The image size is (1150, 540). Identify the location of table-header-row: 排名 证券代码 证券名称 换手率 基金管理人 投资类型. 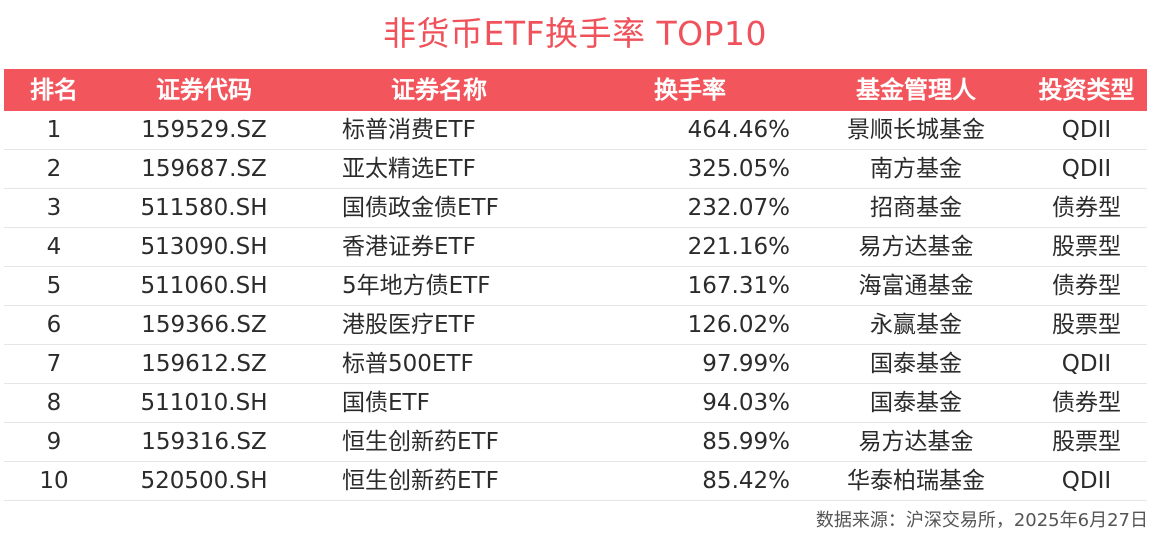
(575, 90).